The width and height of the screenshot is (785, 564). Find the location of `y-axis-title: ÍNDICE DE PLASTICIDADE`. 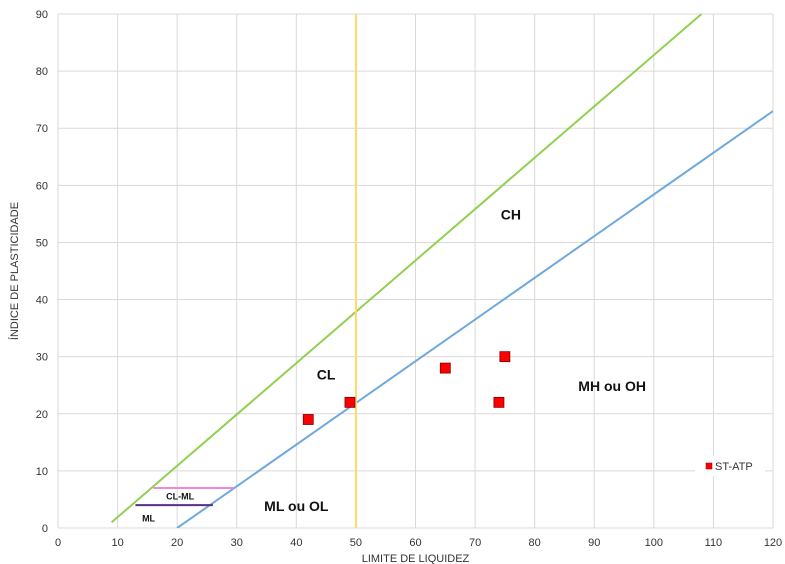

y-axis-title: ÍNDICE DE PLASTICIDADE is located at coordinates (14, 271).